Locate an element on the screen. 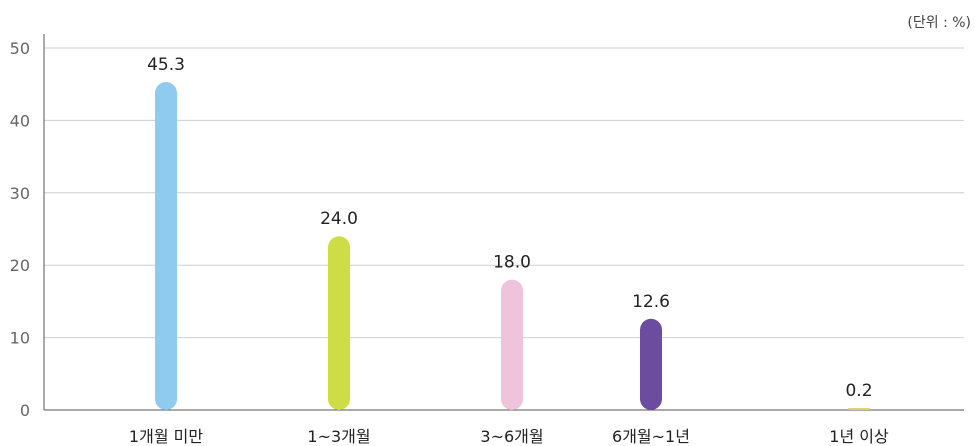 Image resolution: width=975 pixels, height=446 pixels. value-label: 45.3 is located at coordinates (166, 65).